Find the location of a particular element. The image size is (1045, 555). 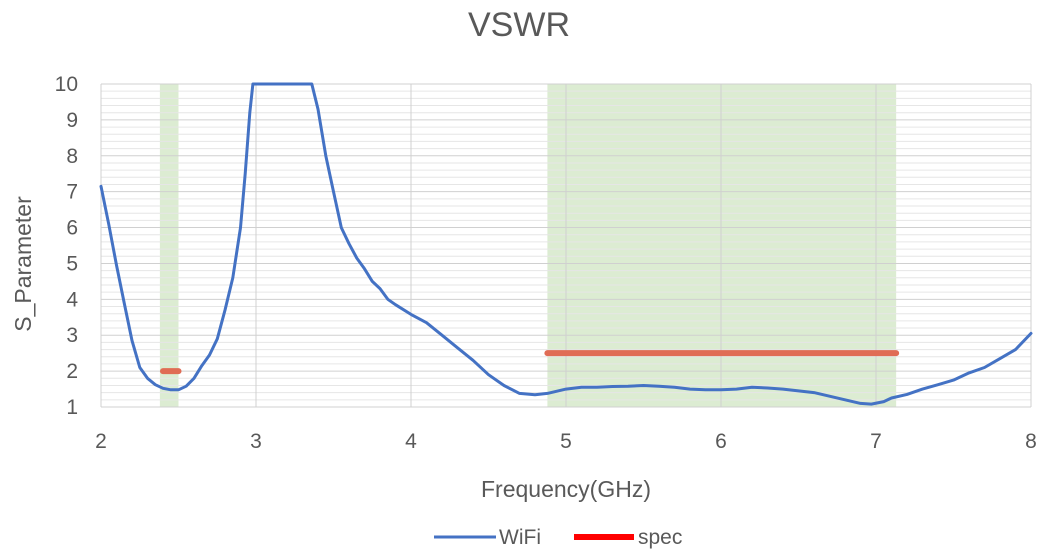

x-tick-label: 8 is located at coordinates (1031, 441).